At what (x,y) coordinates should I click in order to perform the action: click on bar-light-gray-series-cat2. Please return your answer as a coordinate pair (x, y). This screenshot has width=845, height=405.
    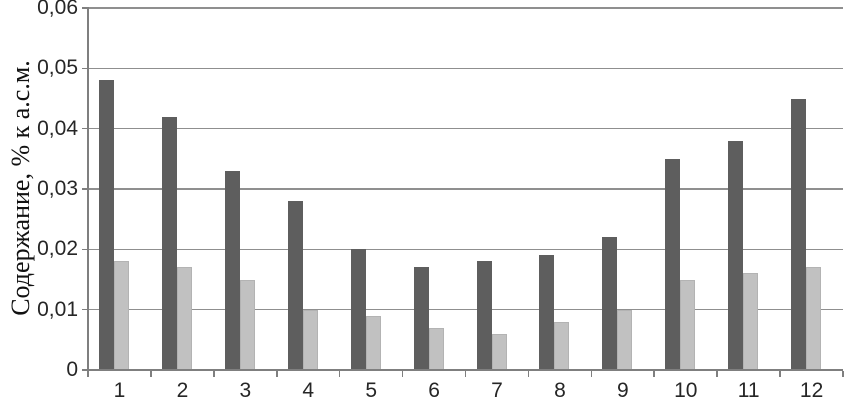
    Looking at the image, I should click on (184, 318).